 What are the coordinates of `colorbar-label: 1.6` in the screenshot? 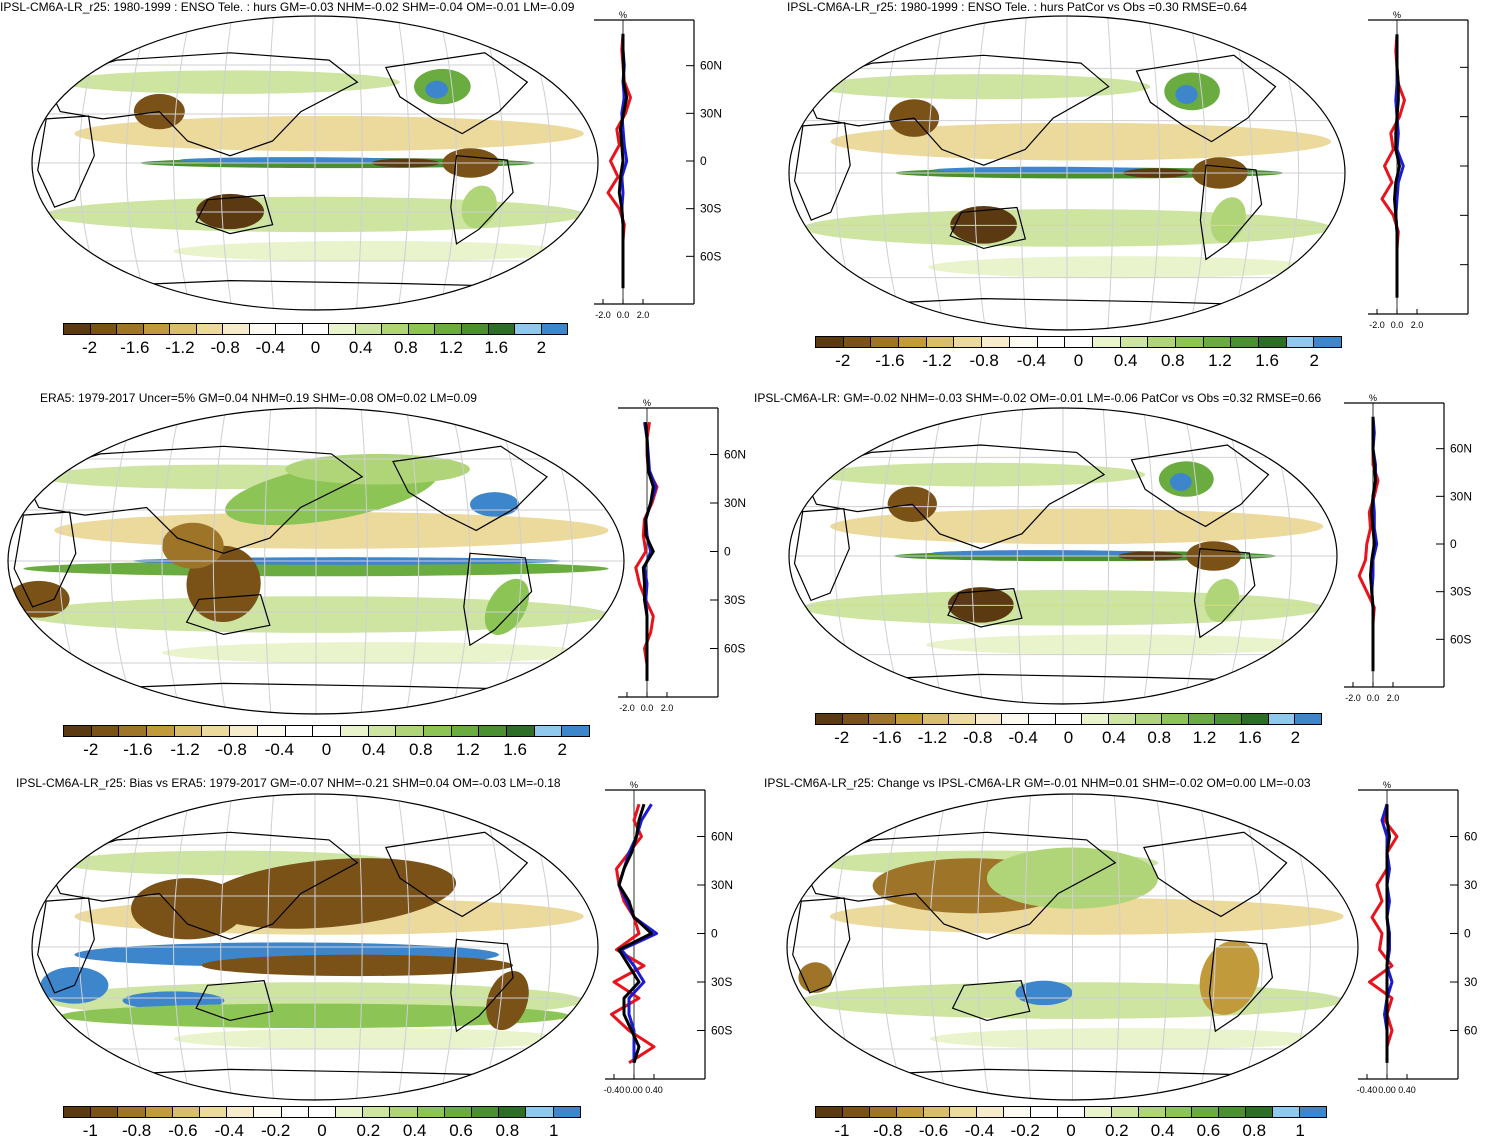 It's located at (515, 749).